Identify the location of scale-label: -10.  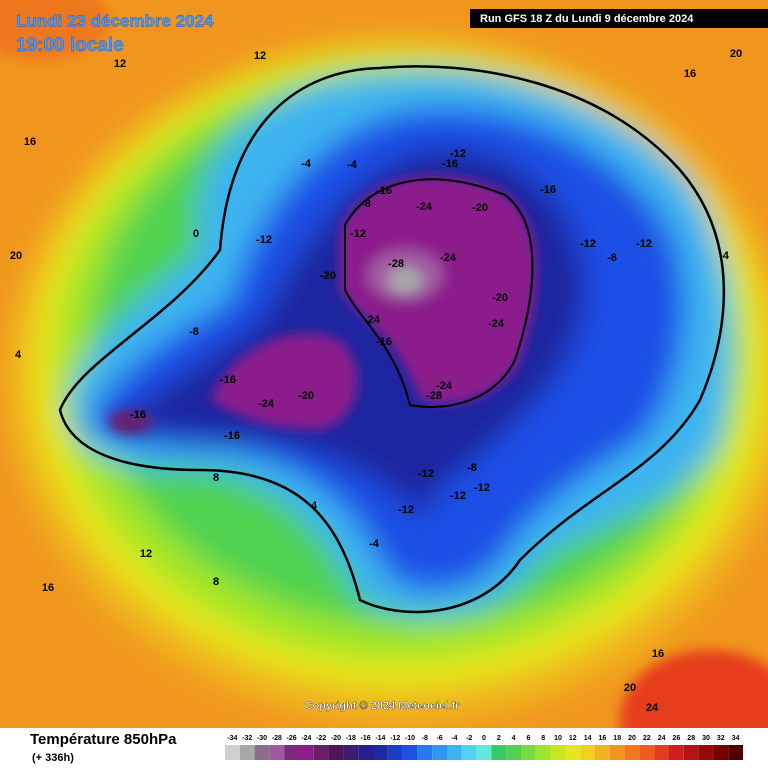
(410, 738).